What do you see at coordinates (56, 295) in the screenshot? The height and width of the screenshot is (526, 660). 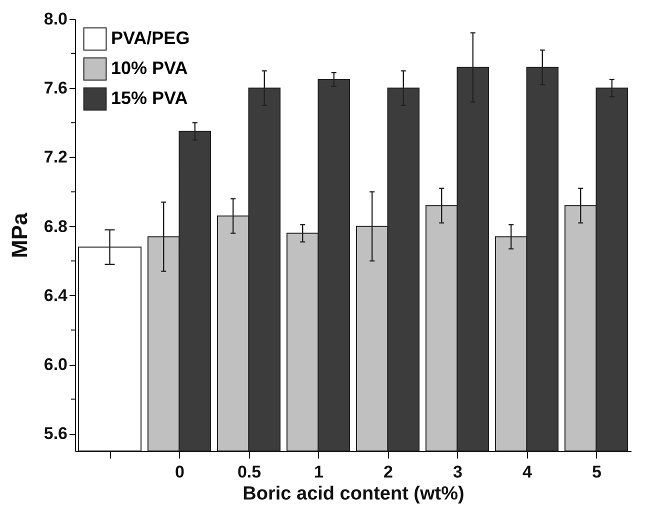 I see `y-tick-label: 6.4` at bounding box center [56, 295].